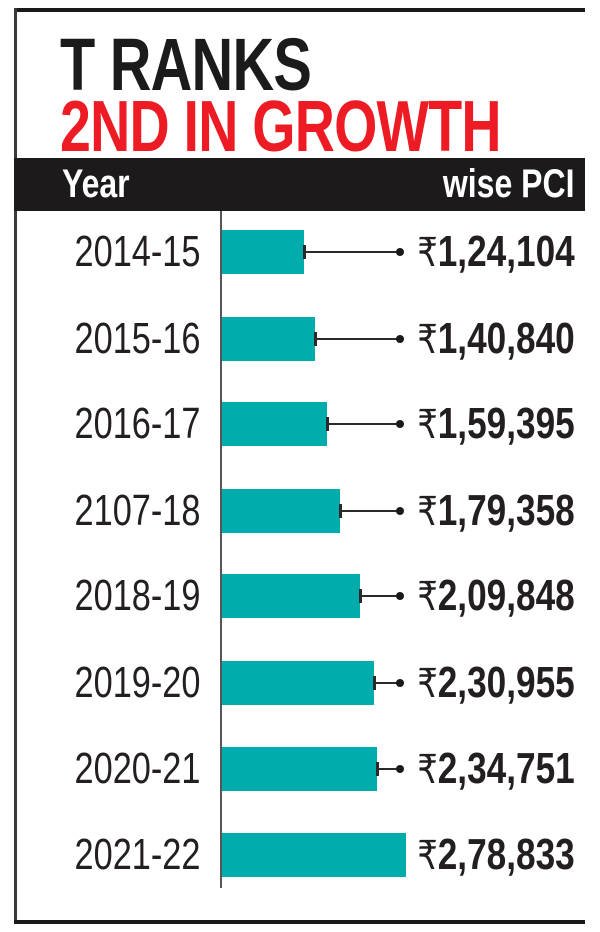  What do you see at coordinates (299, 922) in the screenshot?
I see `frame-bottom-border` at bounding box center [299, 922].